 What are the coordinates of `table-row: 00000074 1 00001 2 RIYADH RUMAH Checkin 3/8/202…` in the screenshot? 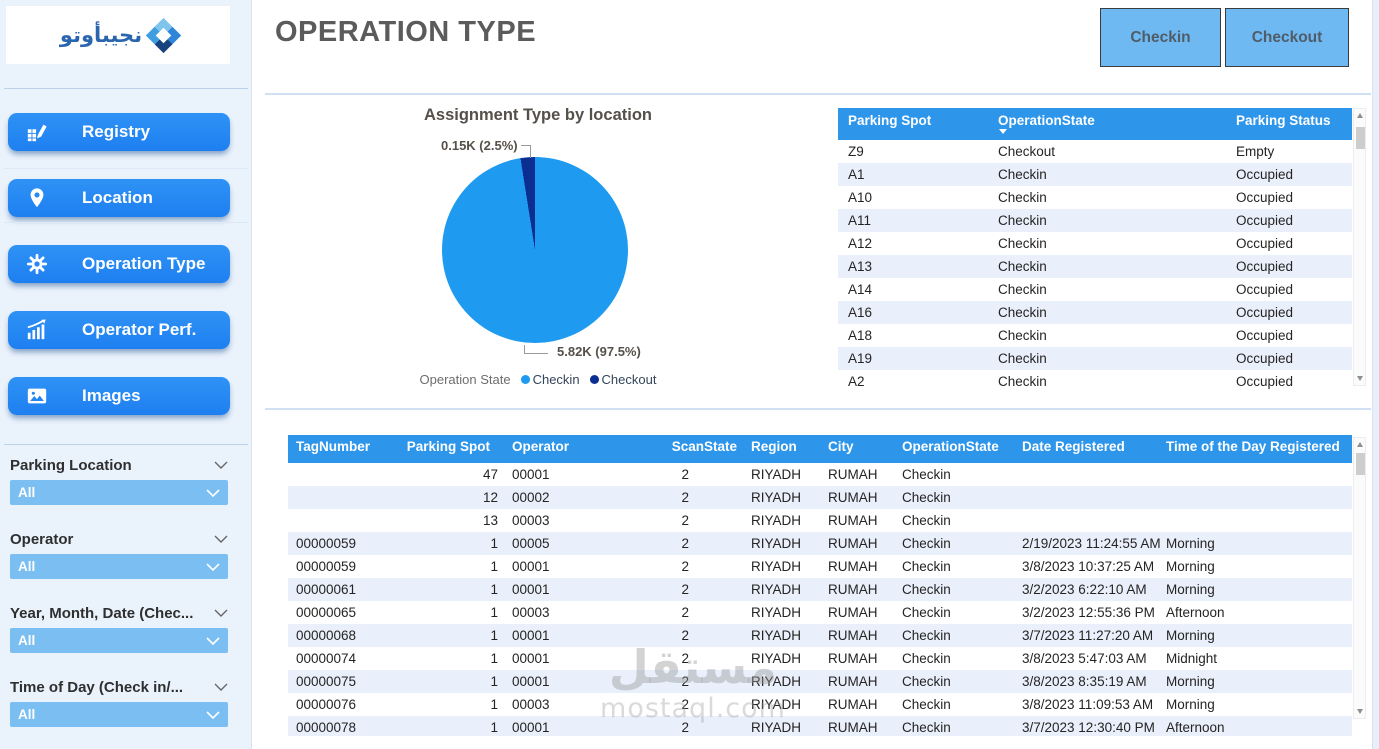 It's located at (820, 658).